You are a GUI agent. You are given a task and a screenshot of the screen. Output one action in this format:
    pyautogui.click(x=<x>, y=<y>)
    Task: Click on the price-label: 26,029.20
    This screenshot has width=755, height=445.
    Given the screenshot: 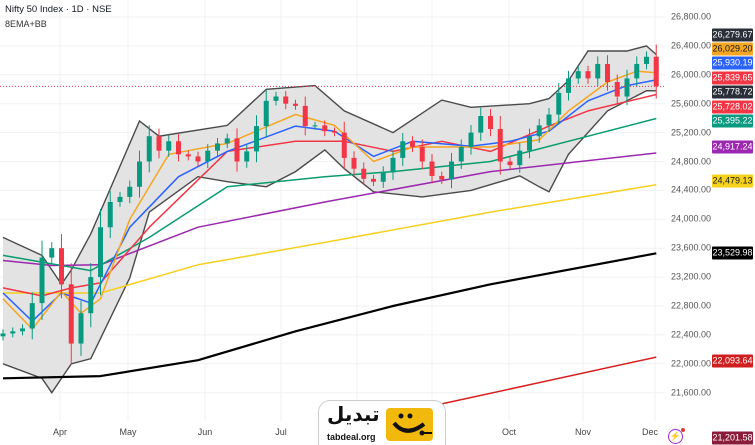 What is the action you would take?
    pyautogui.click(x=732, y=49)
    